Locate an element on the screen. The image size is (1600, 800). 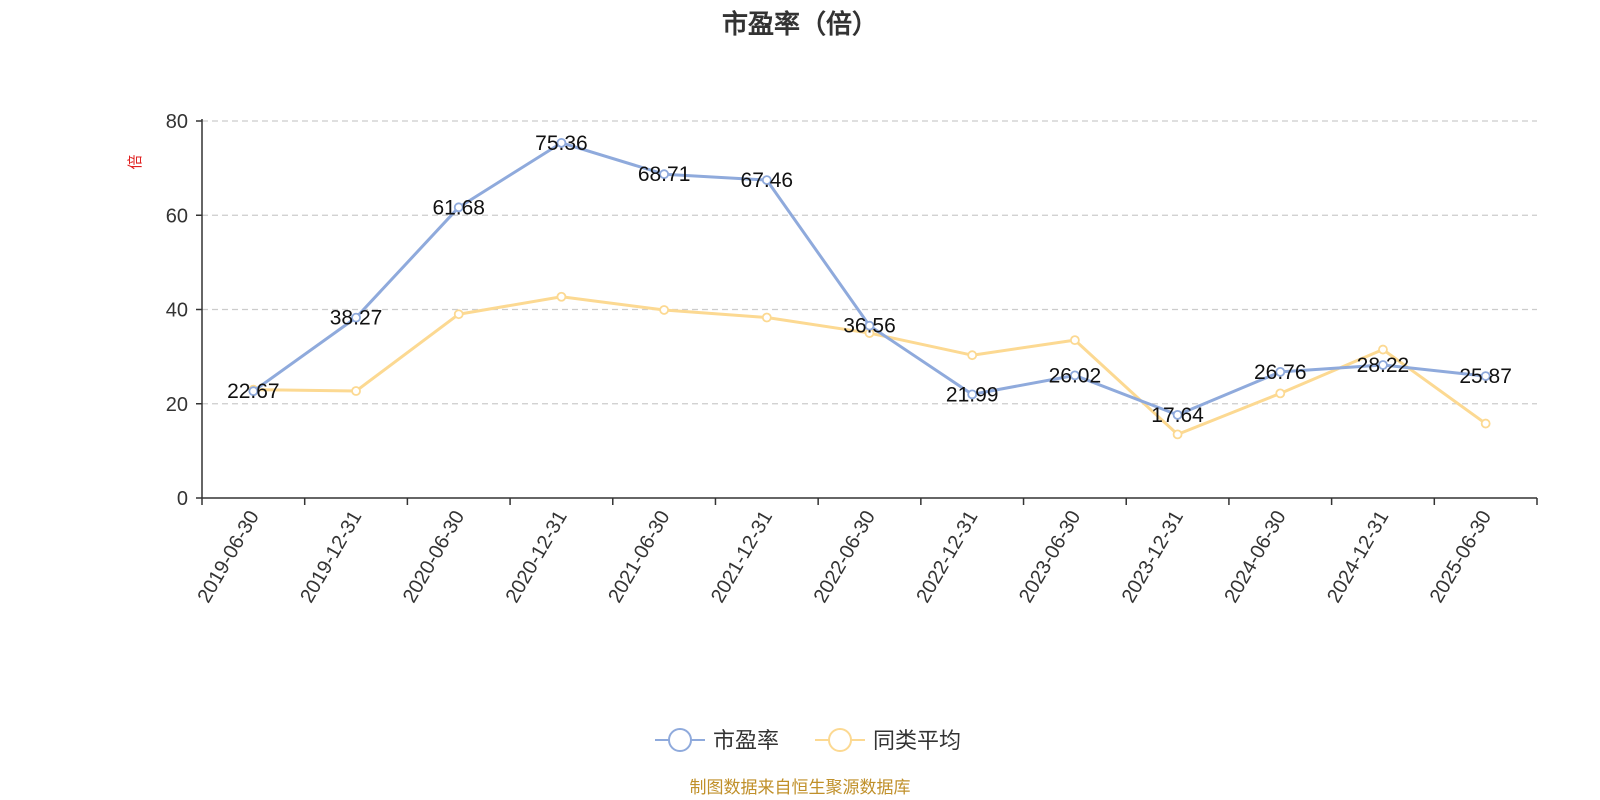
data-label: 26.76 is located at coordinates (1280, 372).